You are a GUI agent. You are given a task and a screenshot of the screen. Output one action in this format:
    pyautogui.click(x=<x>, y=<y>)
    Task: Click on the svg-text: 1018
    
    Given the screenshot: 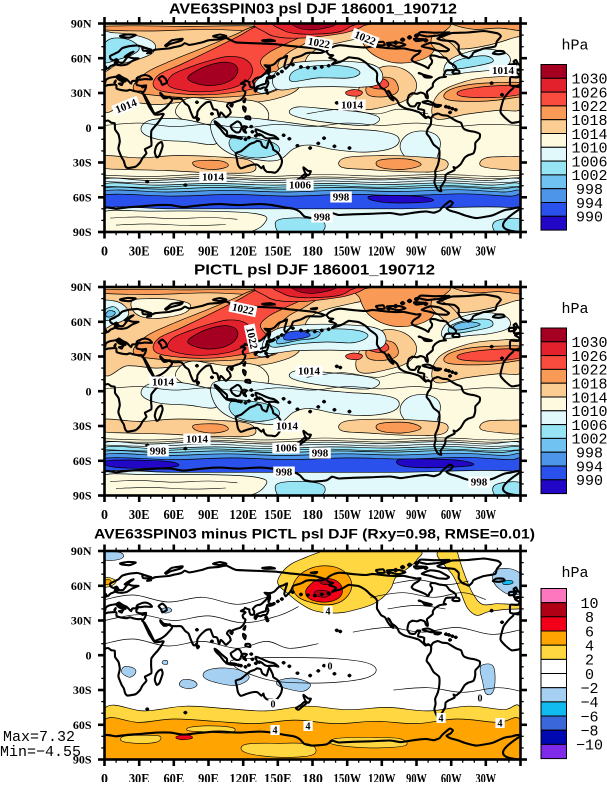 What is the action you would take?
    pyautogui.click(x=589, y=121)
    